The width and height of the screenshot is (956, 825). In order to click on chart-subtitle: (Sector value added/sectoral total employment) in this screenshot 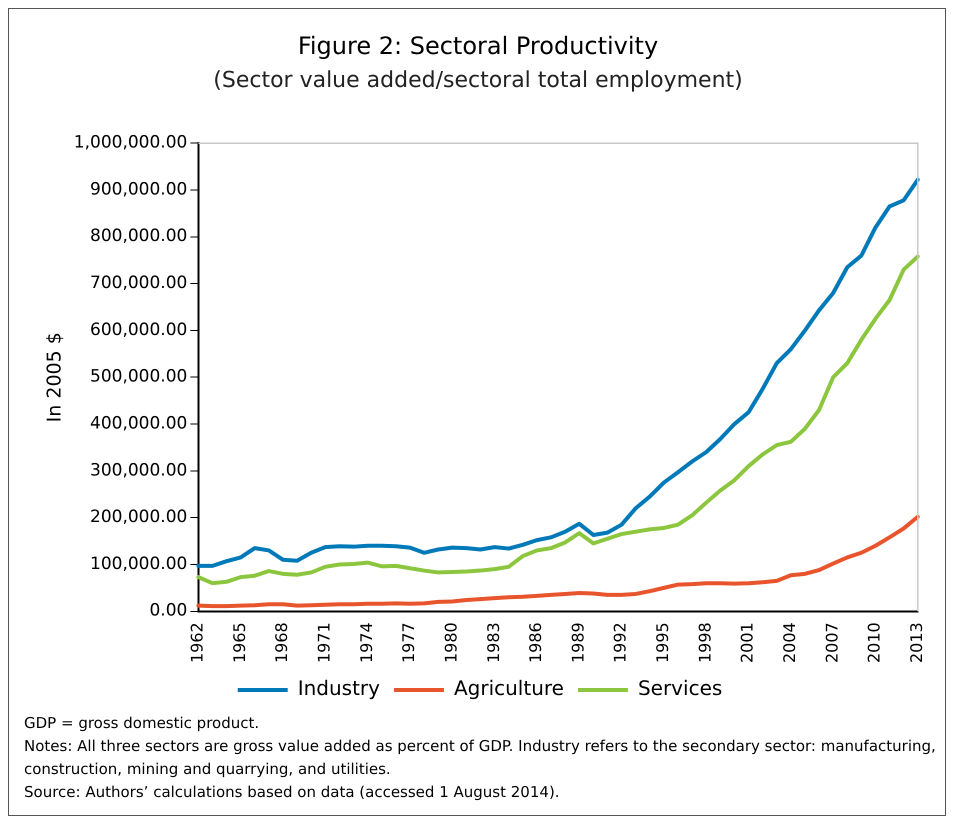, I will do `click(478, 80)`.